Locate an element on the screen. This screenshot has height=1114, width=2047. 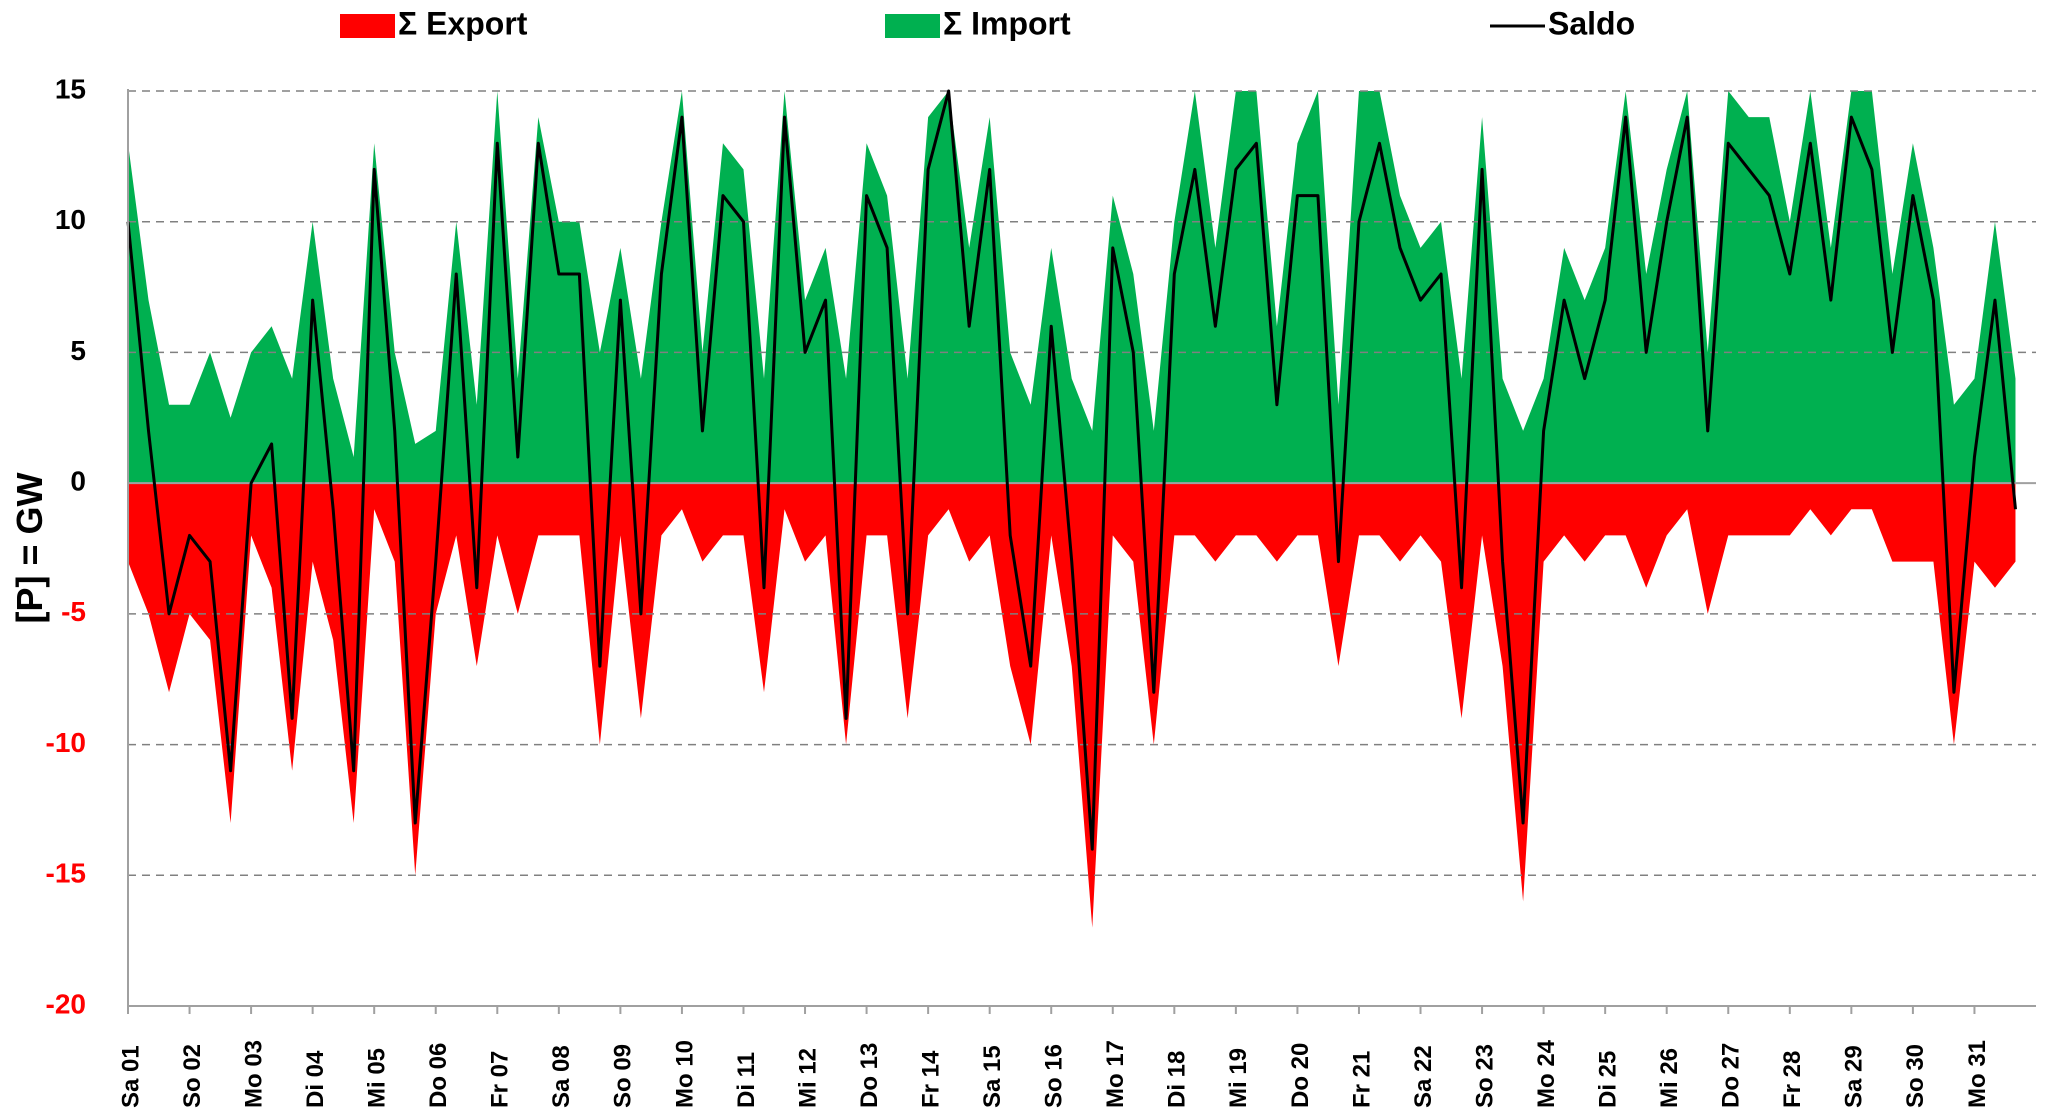
x-tick-label: Mi 05 is located at coordinates (377, 1078).